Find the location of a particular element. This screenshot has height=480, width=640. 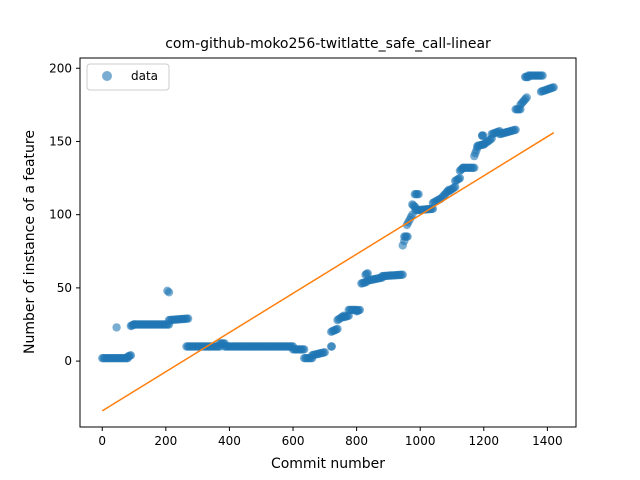

y-axis-ticks: 0 50 100 150 200 is located at coordinates (64, 214).